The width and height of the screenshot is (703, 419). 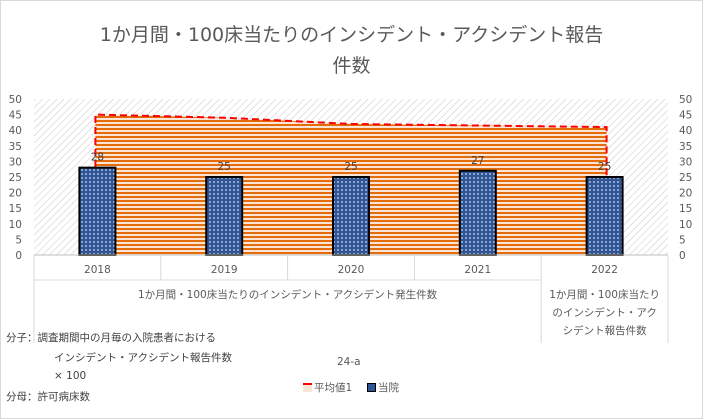 What do you see at coordinates (685, 147) in the screenshot?
I see `y-tick-label-right: 35` at bounding box center [685, 147].